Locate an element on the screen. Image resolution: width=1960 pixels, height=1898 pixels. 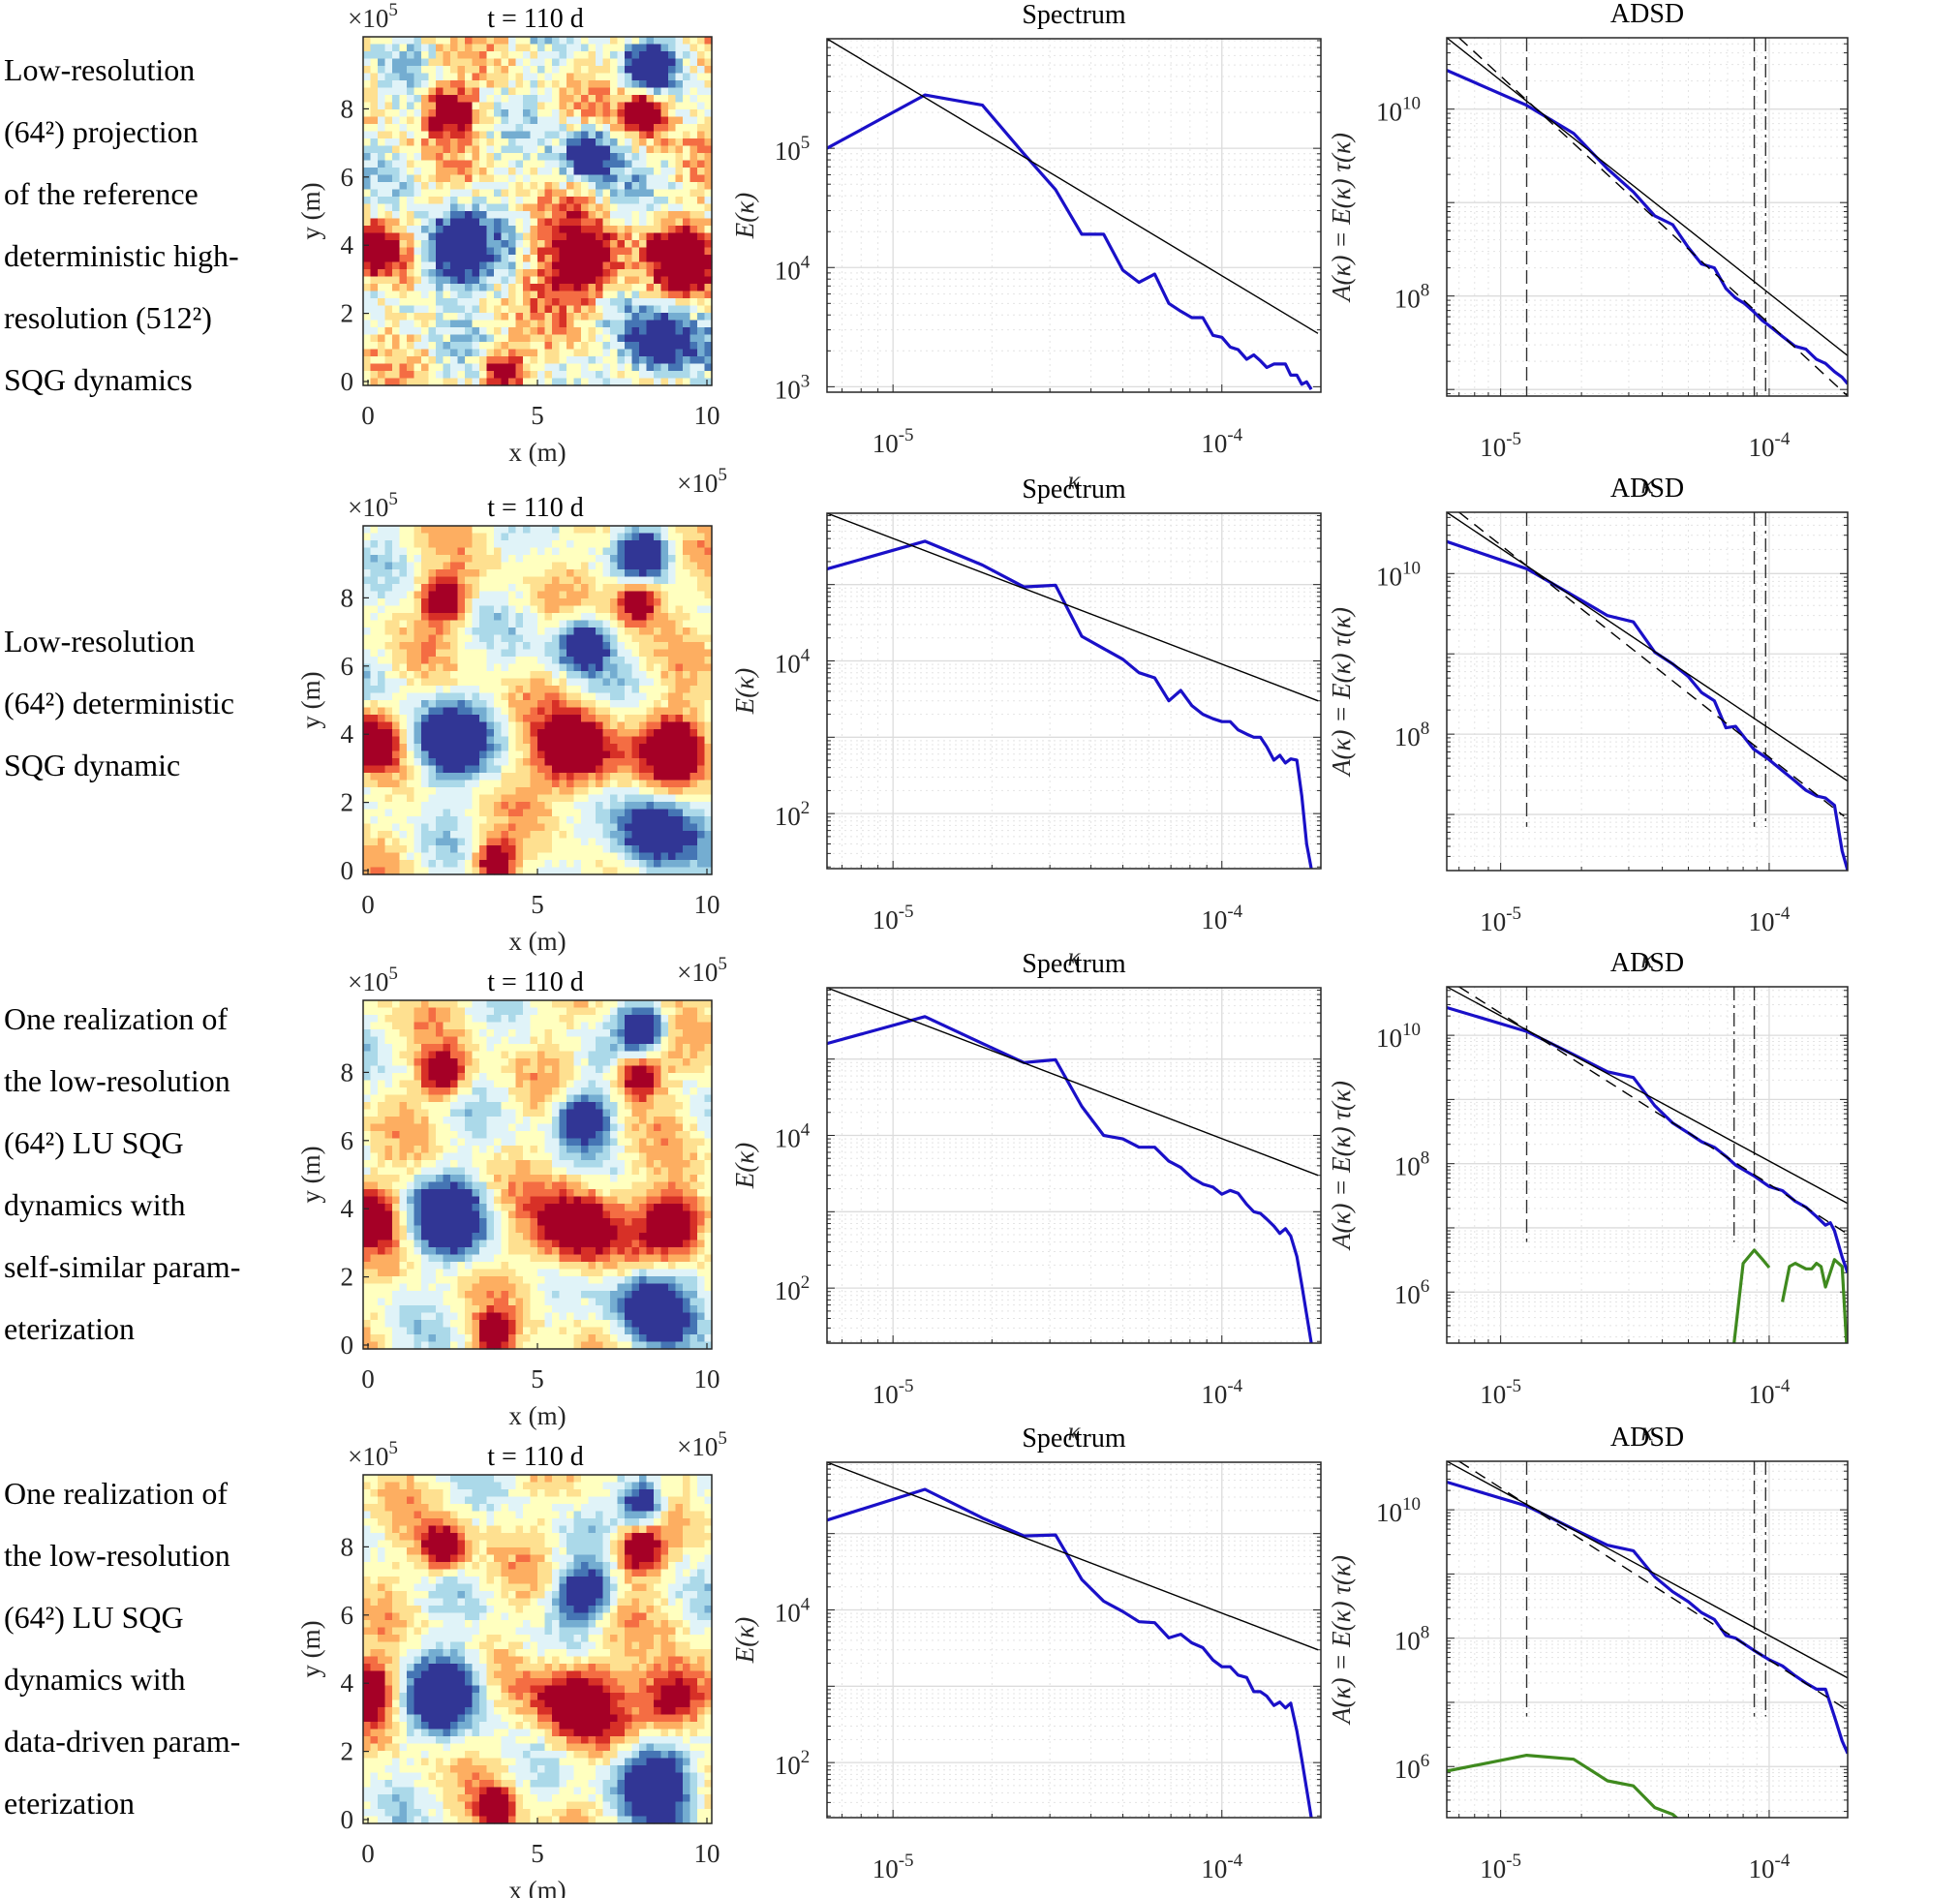
caption-line: the low-resolution is located at coordinates (117, 1555).